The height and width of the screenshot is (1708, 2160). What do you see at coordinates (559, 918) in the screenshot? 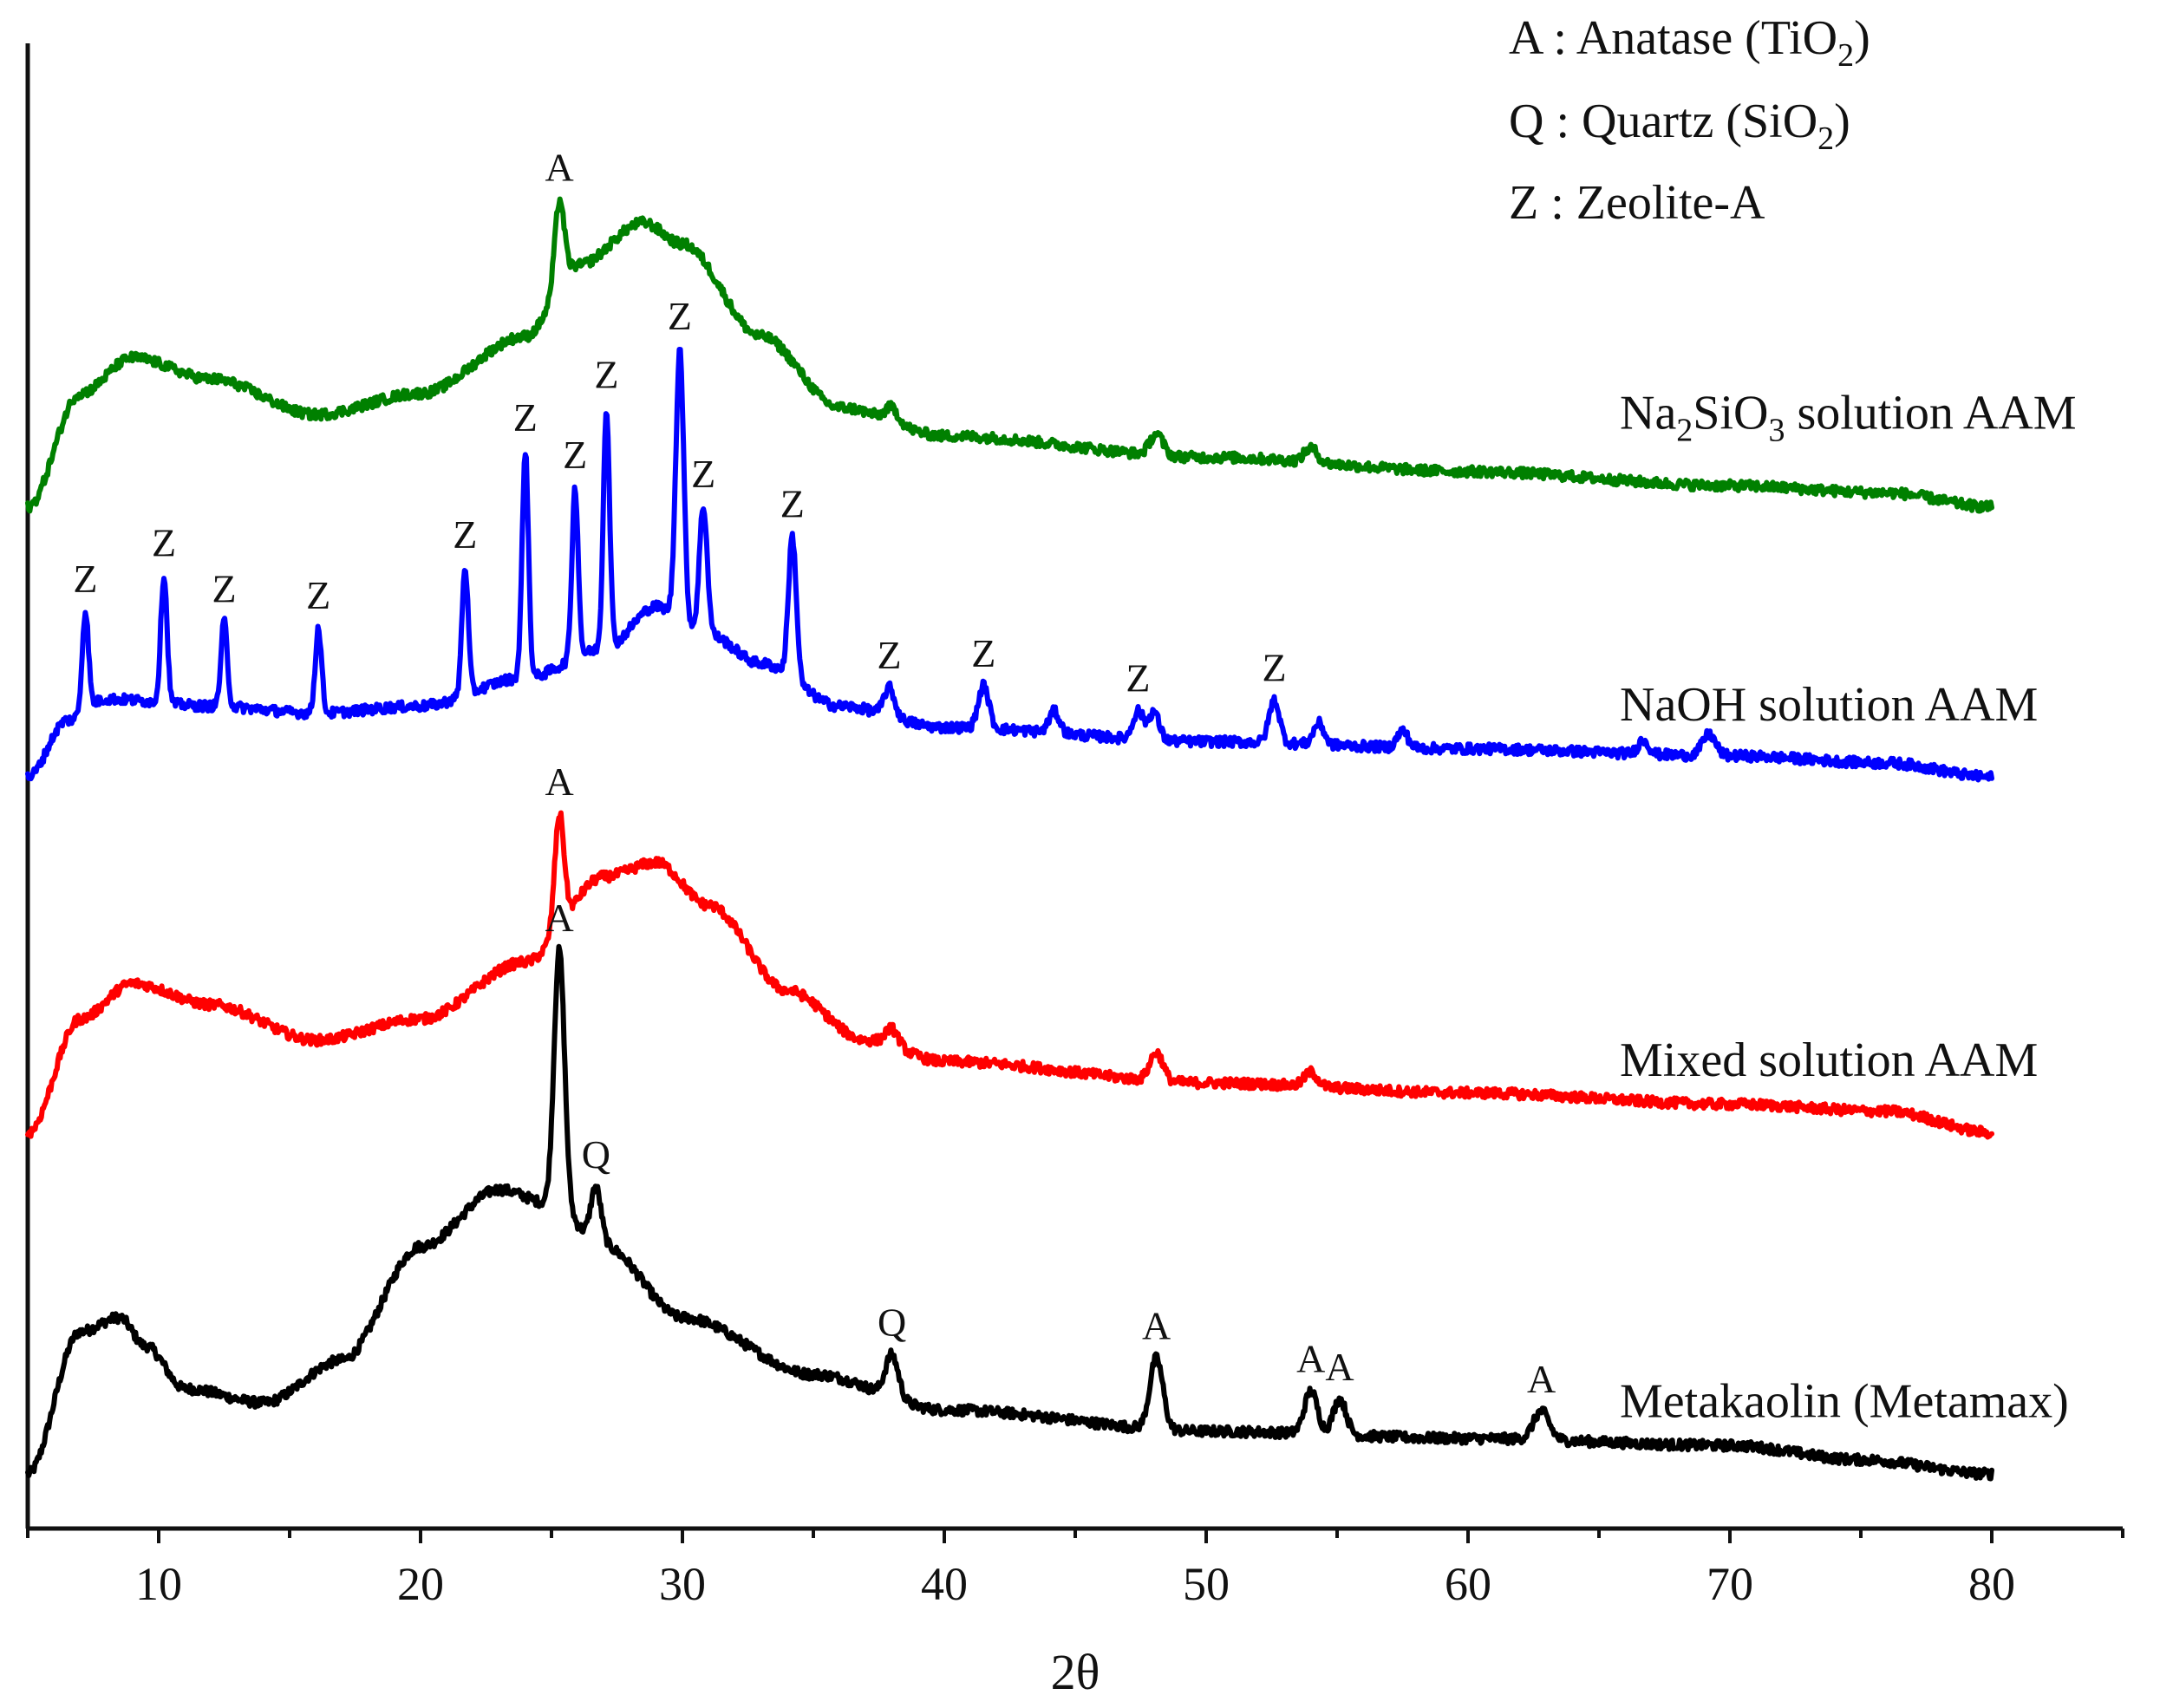
I see `peak-label-metakaolin-0: A` at bounding box center [559, 918].